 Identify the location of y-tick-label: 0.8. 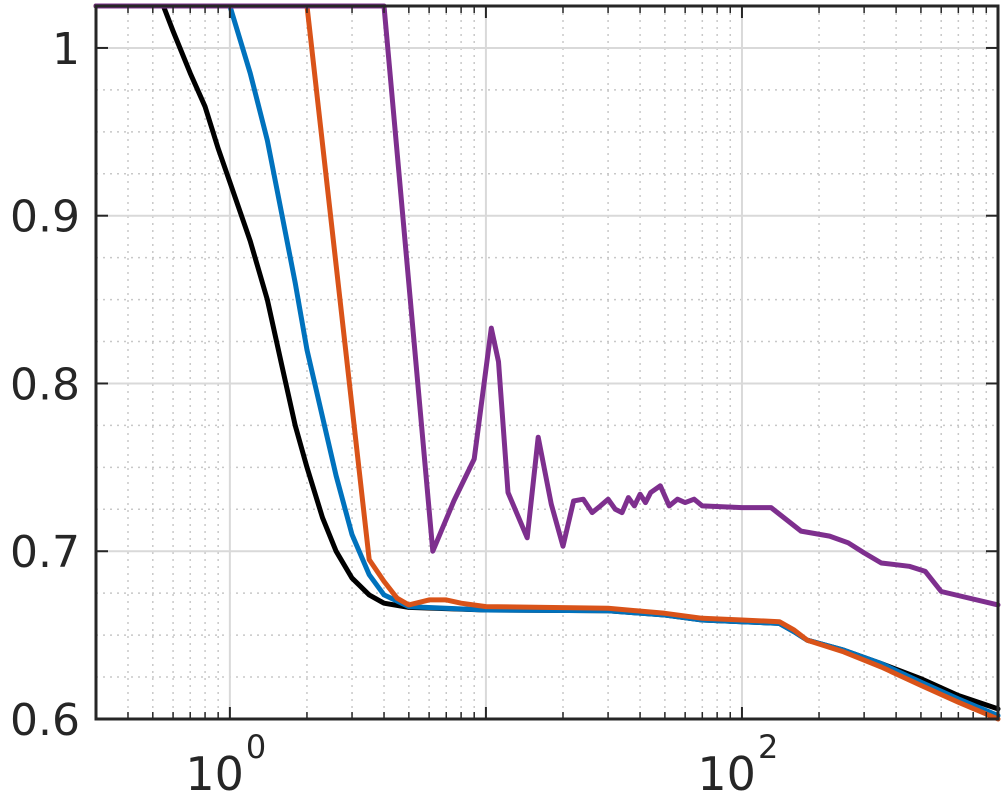
(45, 384).